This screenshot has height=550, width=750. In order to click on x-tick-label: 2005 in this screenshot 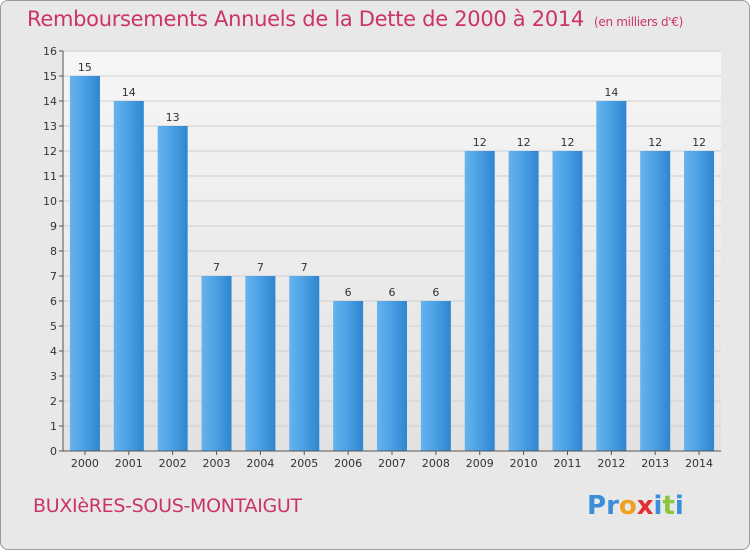, I will do `click(304, 463)`.